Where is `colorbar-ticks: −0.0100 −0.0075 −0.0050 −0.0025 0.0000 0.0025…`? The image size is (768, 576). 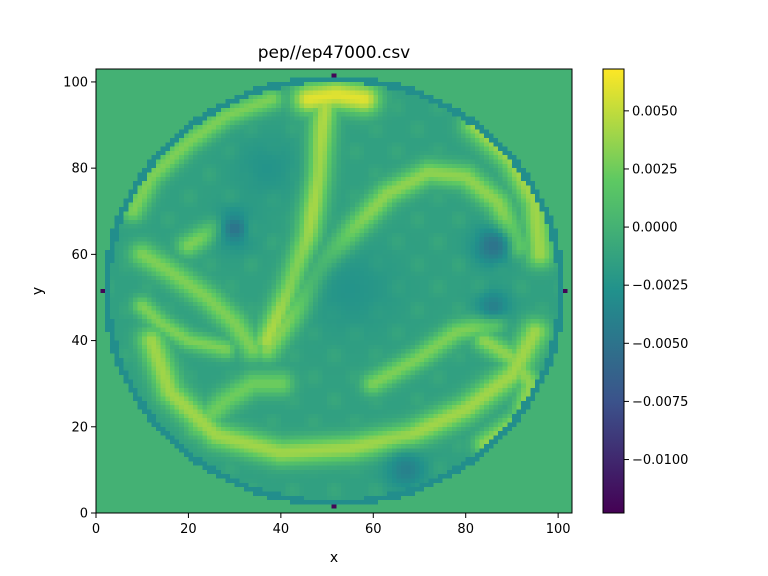 colorbar-ticks: −0.0100 −0.0075 −0.0050 −0.0025 0.0000 0.0025… is located at coordinates (656, 286).